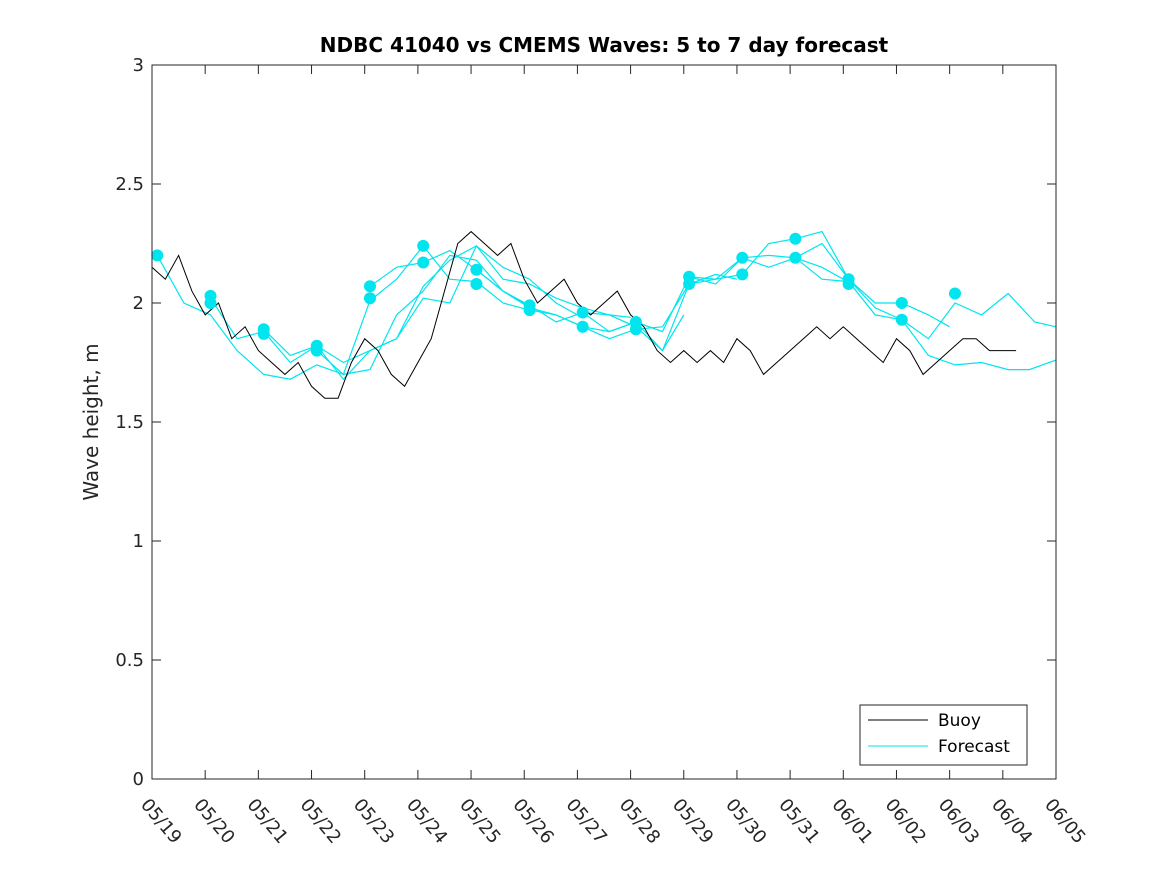 The image size is (1167, 875). Describe the element at coordinates (1011, 821) in the screenshot. I see `x-tick-label: 06/04` at that location.